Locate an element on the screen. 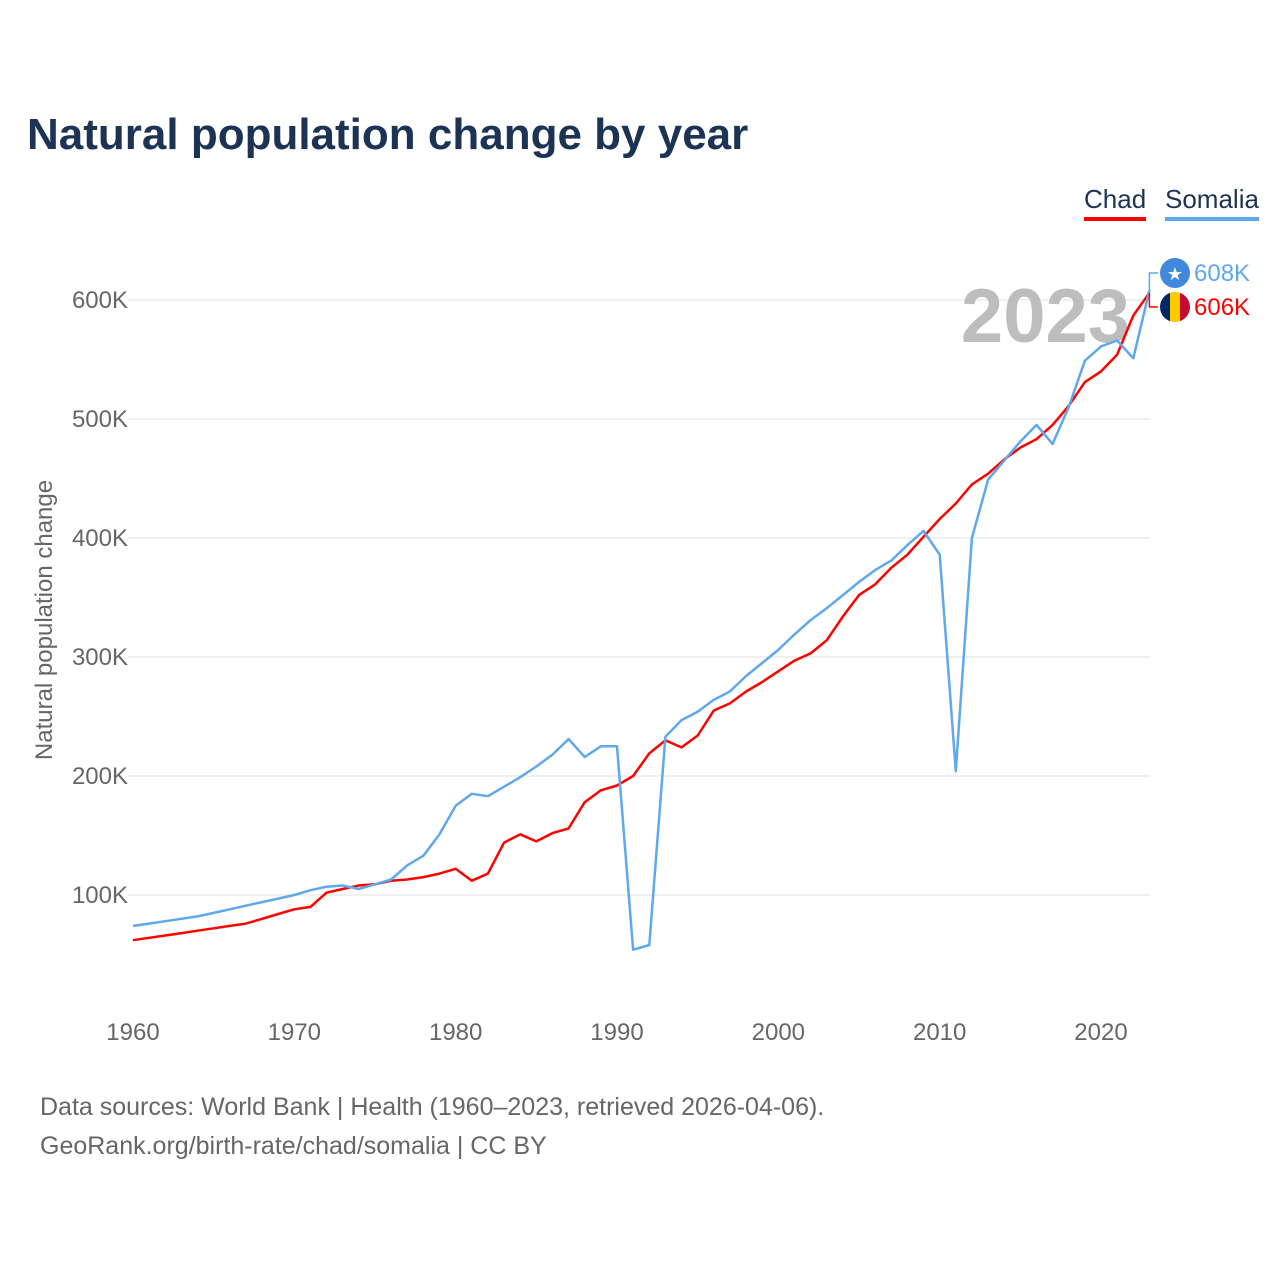 The image size is (1280, 1280). x-tick-label: 1970 is located at coordinates (294, 1032).